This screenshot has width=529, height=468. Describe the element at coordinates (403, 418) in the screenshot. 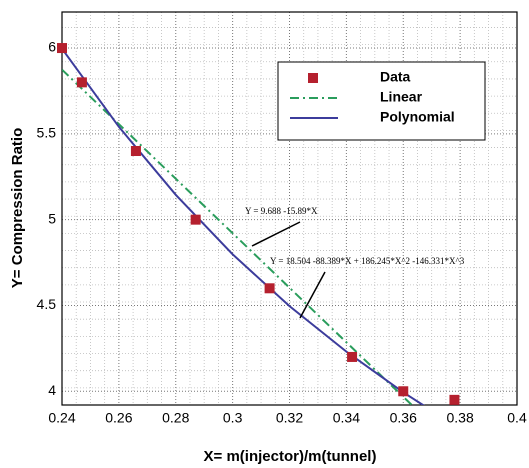

I see `x-tick-label: 0.36` at that location.